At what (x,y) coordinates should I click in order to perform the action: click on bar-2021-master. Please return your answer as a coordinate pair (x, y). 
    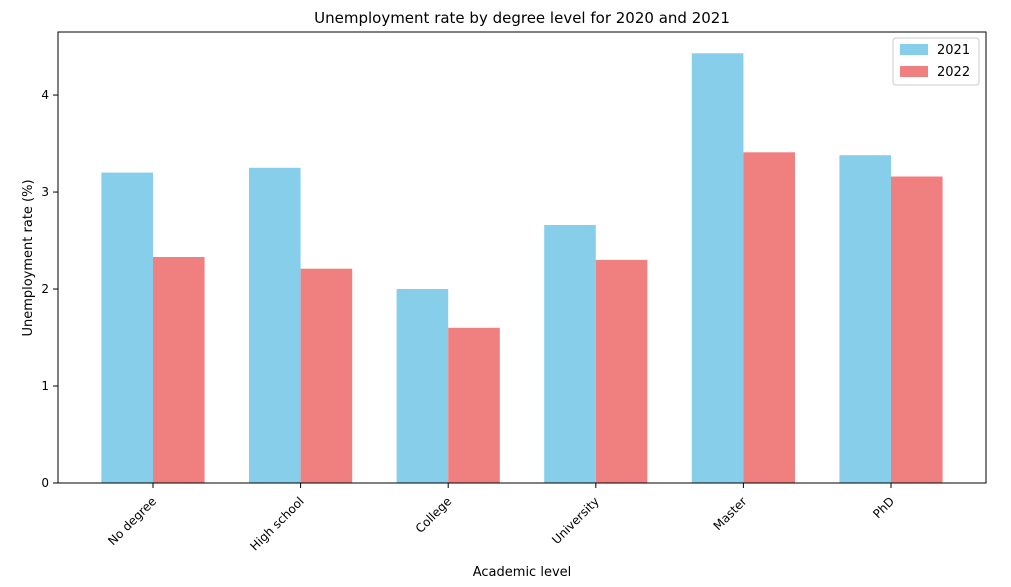
    Looking at the image, I should click on (717, 268).